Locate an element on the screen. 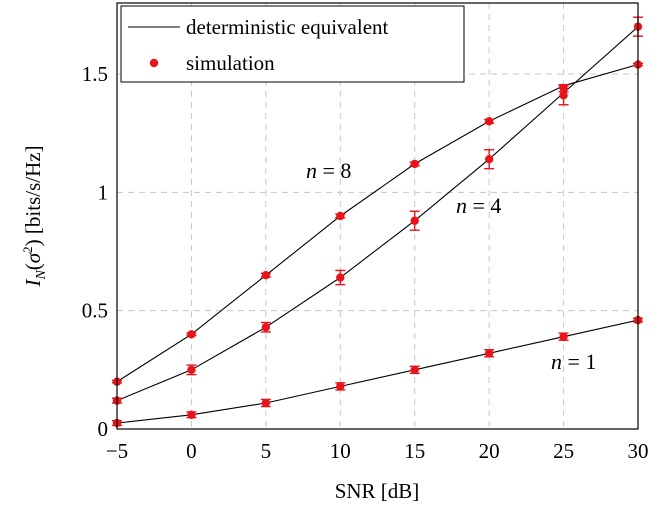 Image resolution: width=651 pixels, height=505 pixels. annotation-n1: n = 1 is located at coordinates (573, 361).